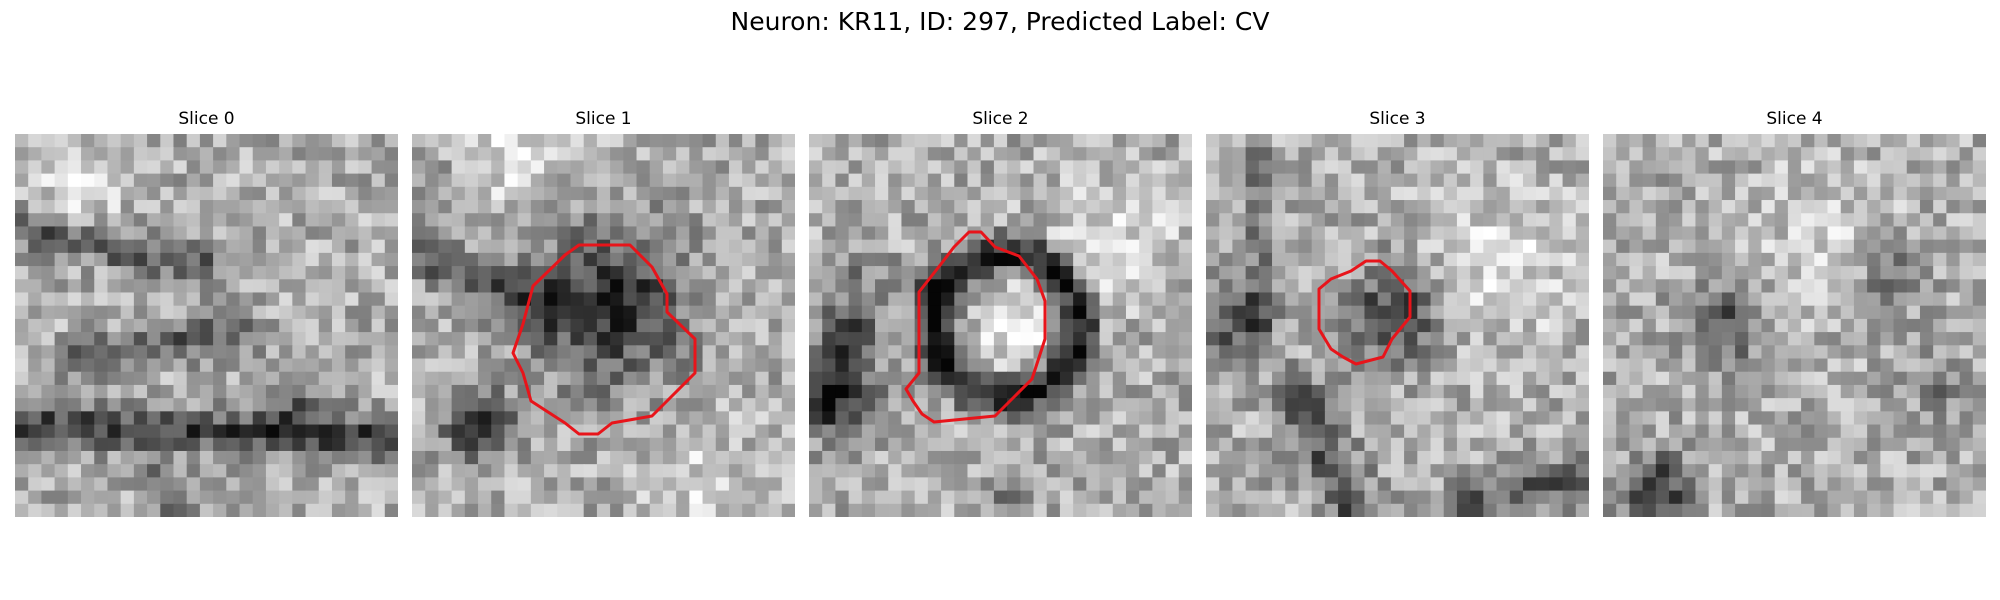  What do you see at coordinates (1000, 119) in the screenshot?
I see `slice-title: Slice 2` at bounding box center [1000, 119].